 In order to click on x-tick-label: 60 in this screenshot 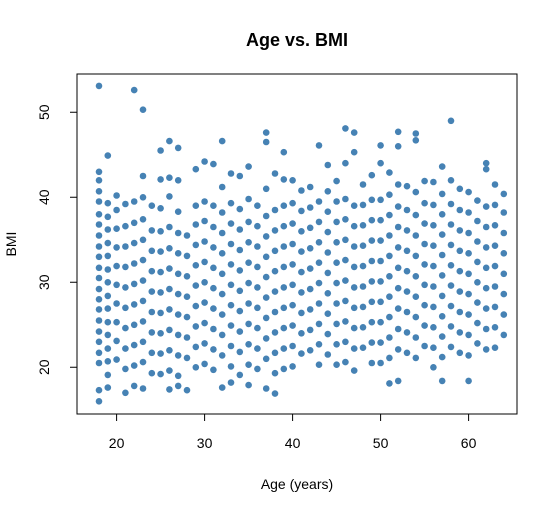, I will do `click(469, 443)`.